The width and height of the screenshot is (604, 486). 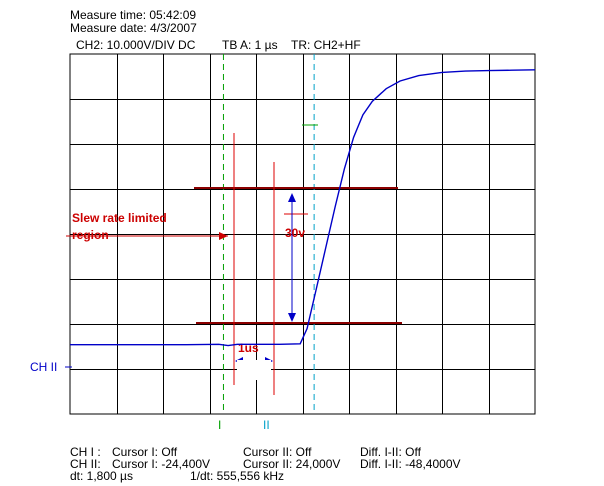 What do you see at coordinates (85, 464) in the screenshot?
I see `readout-ch2-label: CH II:` at bounding box center [85, 464].